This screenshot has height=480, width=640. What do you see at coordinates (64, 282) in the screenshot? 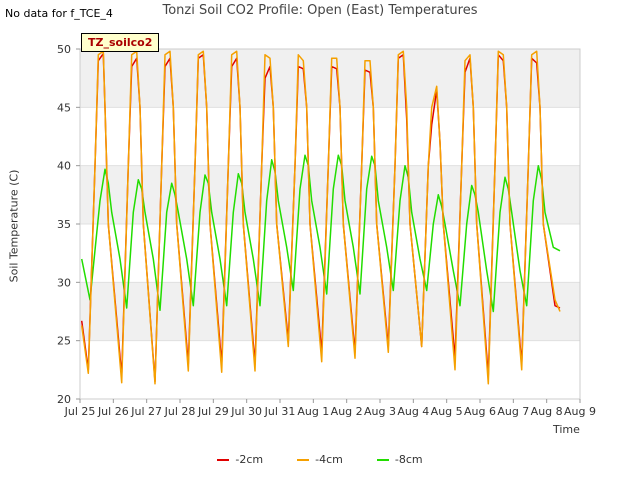
I see `y-tick-label: 30` at bounding box center [64, 282].